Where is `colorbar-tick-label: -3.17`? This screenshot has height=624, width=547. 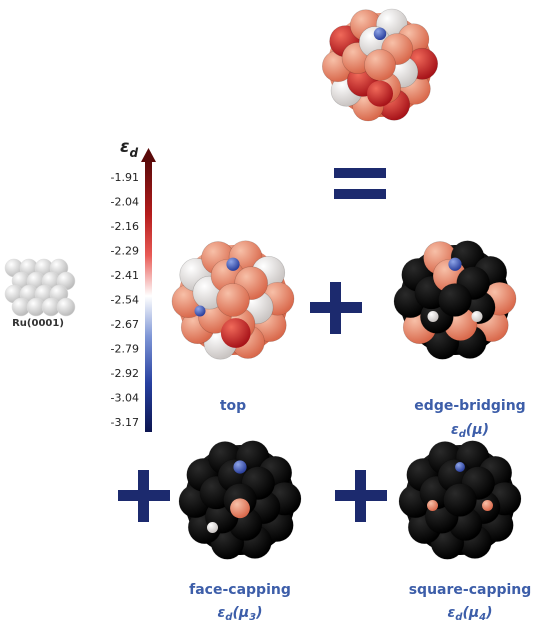
colorbar-tick-label: -3.17 is located at coordinates (125, 422).